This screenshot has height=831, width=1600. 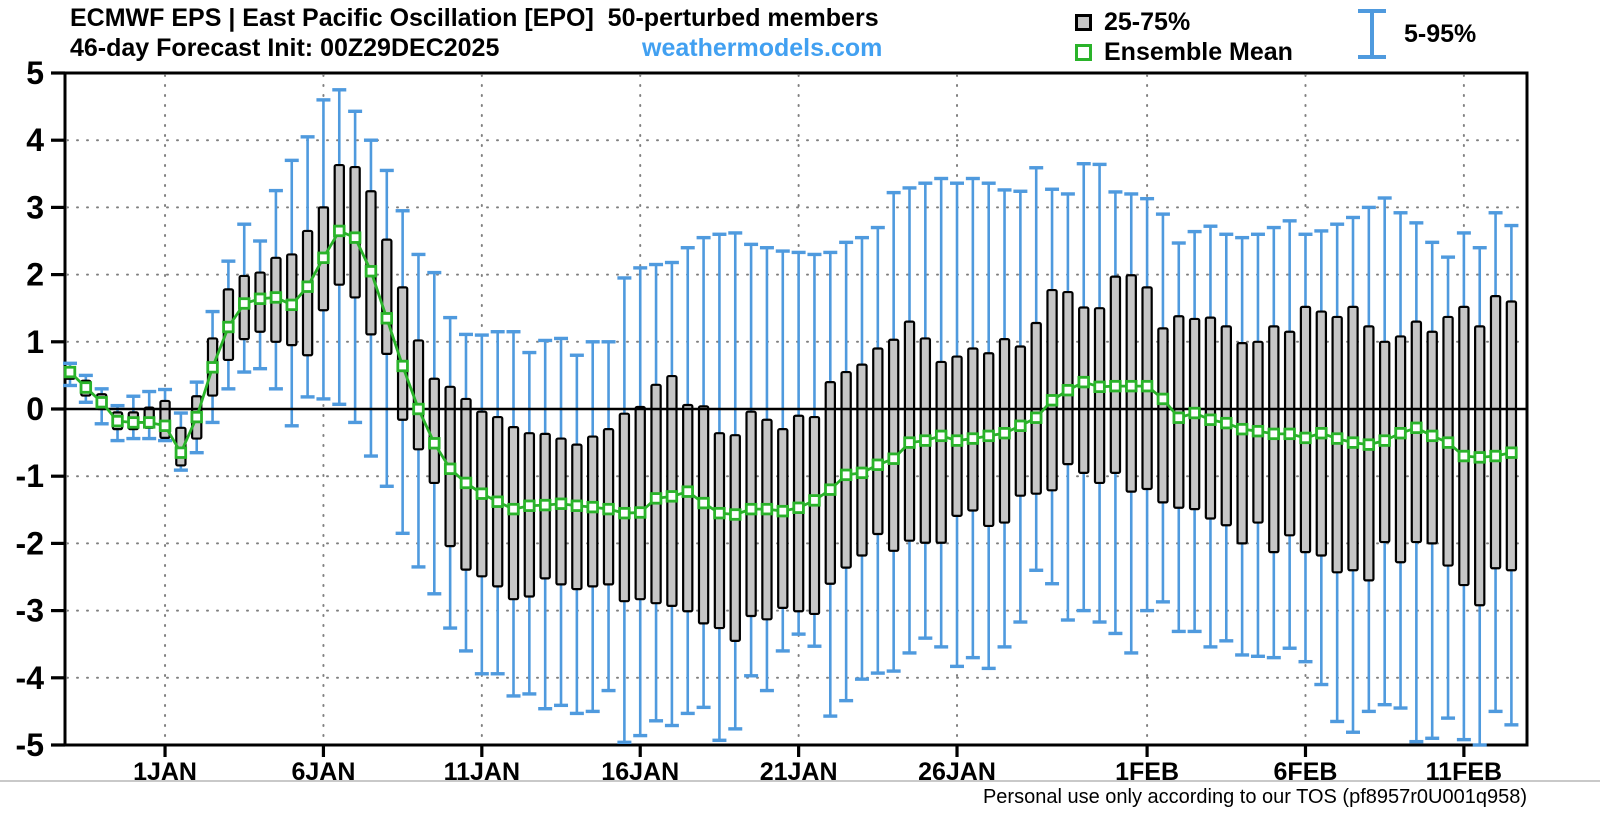 I want to click on box-range-swatch-icon, so click(x=1083, y=22).